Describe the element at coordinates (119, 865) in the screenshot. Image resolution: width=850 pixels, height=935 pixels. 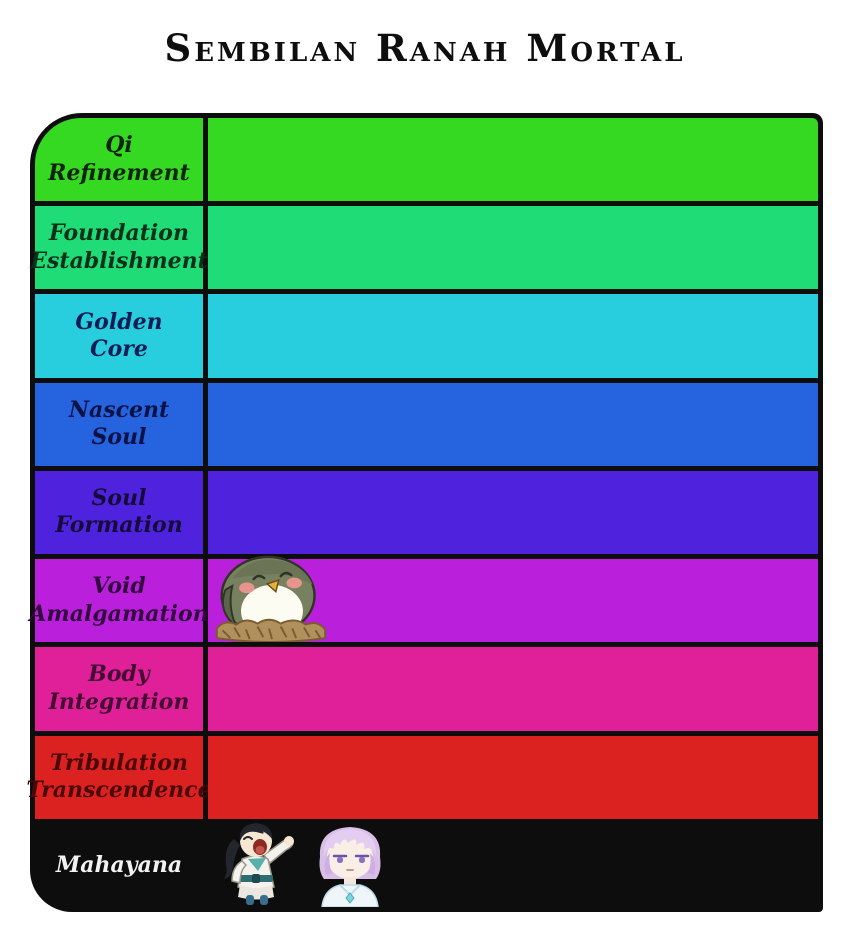
I see `tier-label: Mahayana` at that location.